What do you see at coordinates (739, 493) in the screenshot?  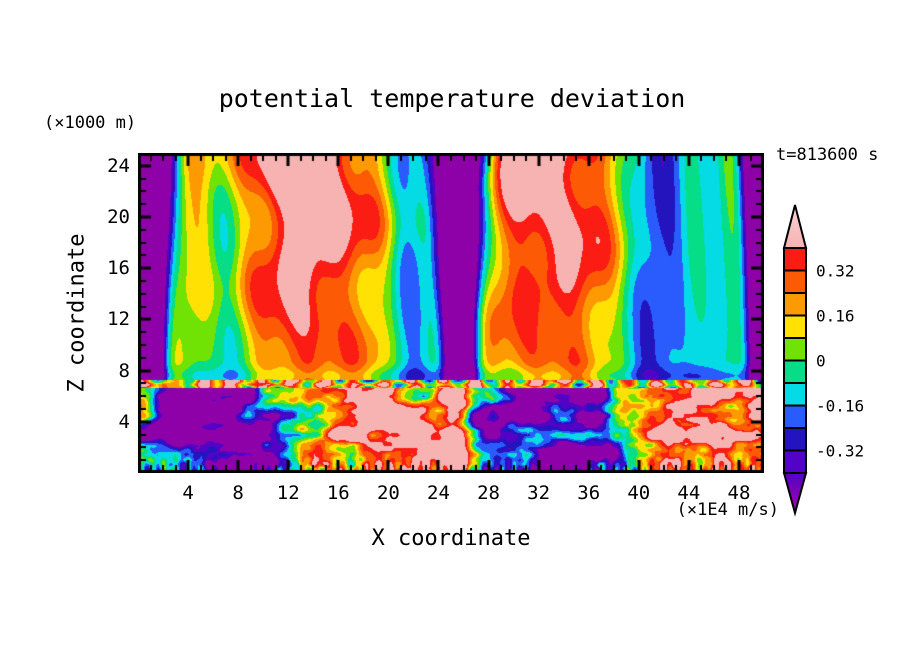 I see `x-tick-label: 48` at bounding box center [739, 493].